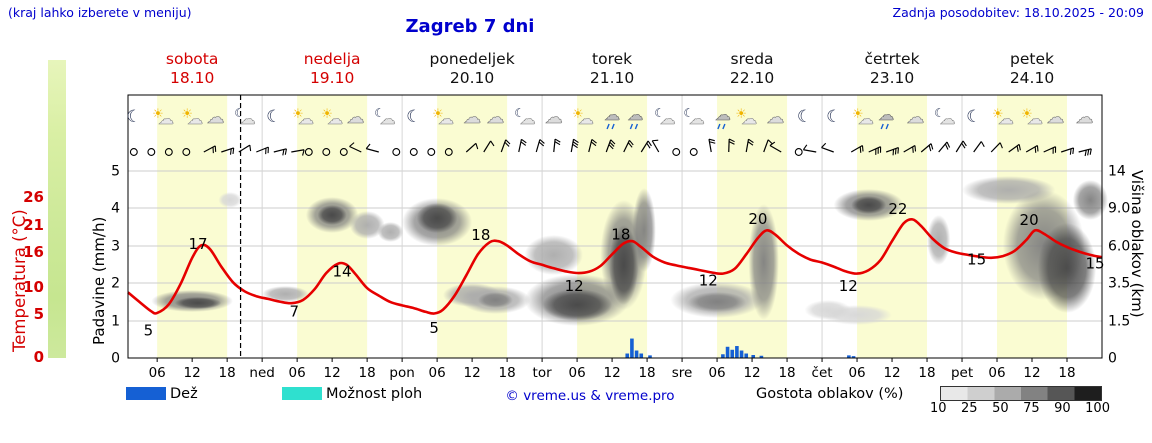  What do you see at coordinates (57, 209) in the screenshot?
I see `temperature-scale-strip` at bounding box center [57, 209].